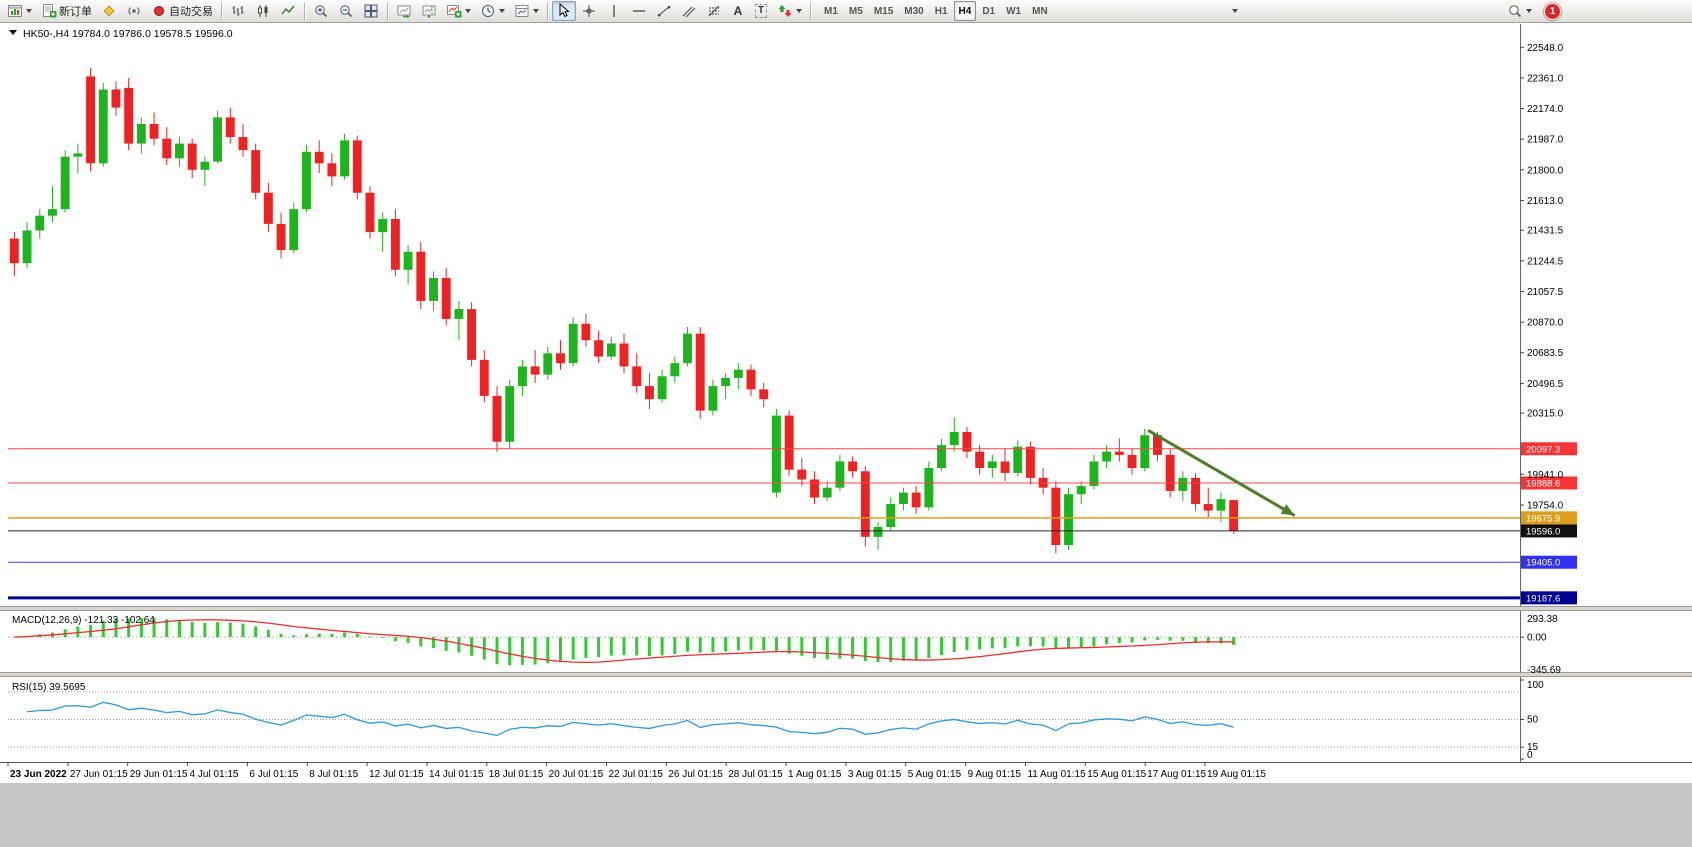 This screenshot has height=847, width=1692. Describe the element at coordinates (128, 34) in the screenshot. I see `svg-text:HK50-,H4 19784.0 19786.0 1957: HK50-,H4 19784.0 19786.0 19578.5 19596.0` at that location.